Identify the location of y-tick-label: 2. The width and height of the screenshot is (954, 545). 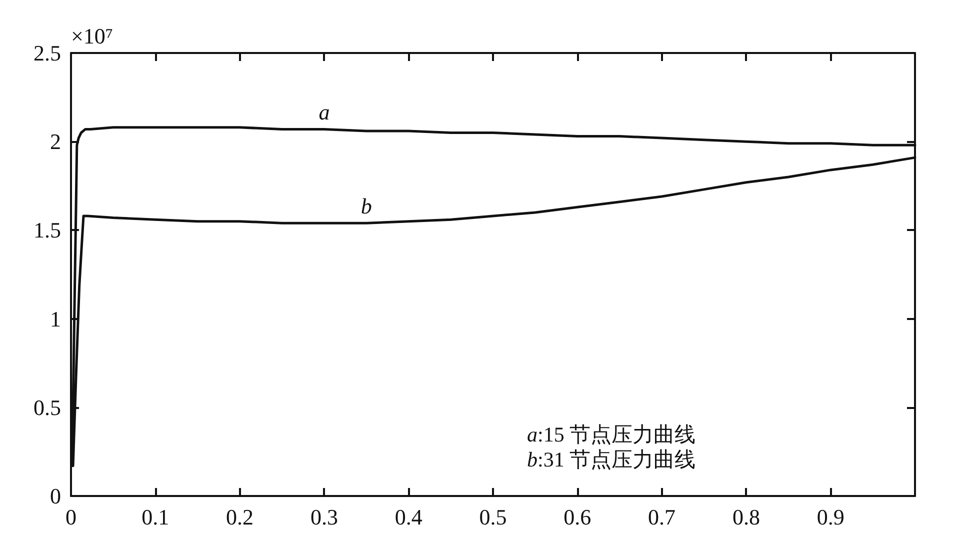
(55, 141).